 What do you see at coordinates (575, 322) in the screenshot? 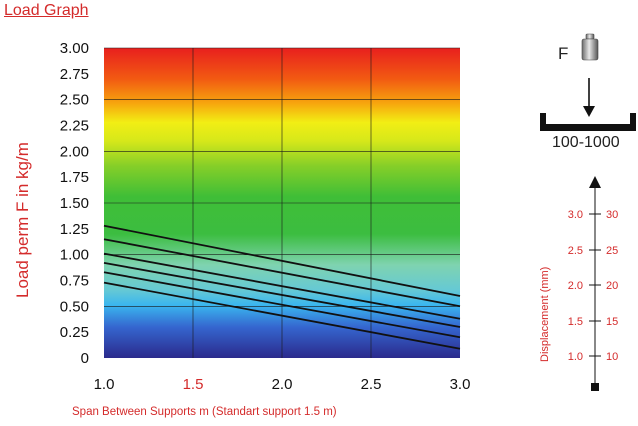
I see `scale-tick-label-left: 1.5` at bounding box center [575, 322].